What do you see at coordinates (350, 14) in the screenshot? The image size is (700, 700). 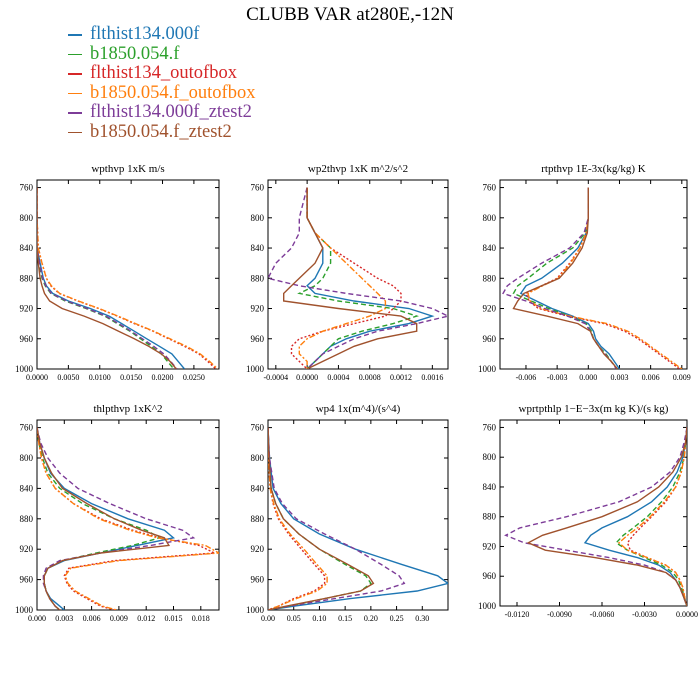 I see `figure-title: CLUBB VAR at280E,-12N` at bounding box center [350, 14].